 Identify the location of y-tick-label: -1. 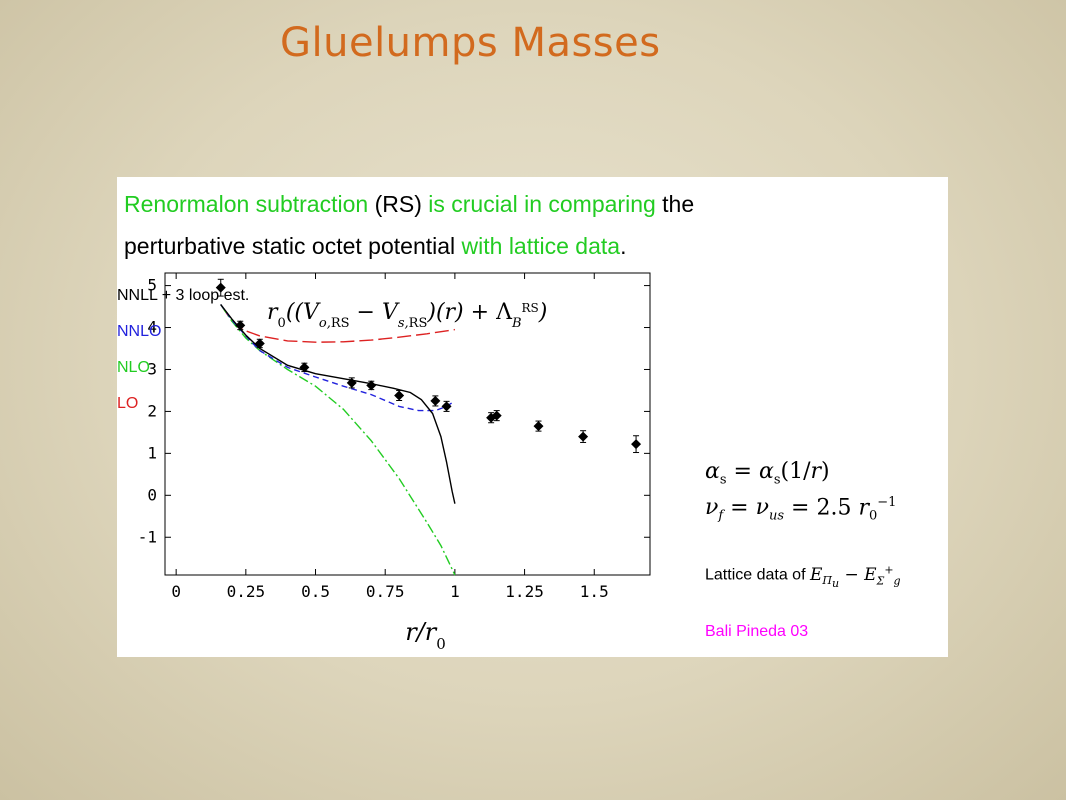
(147, 536).